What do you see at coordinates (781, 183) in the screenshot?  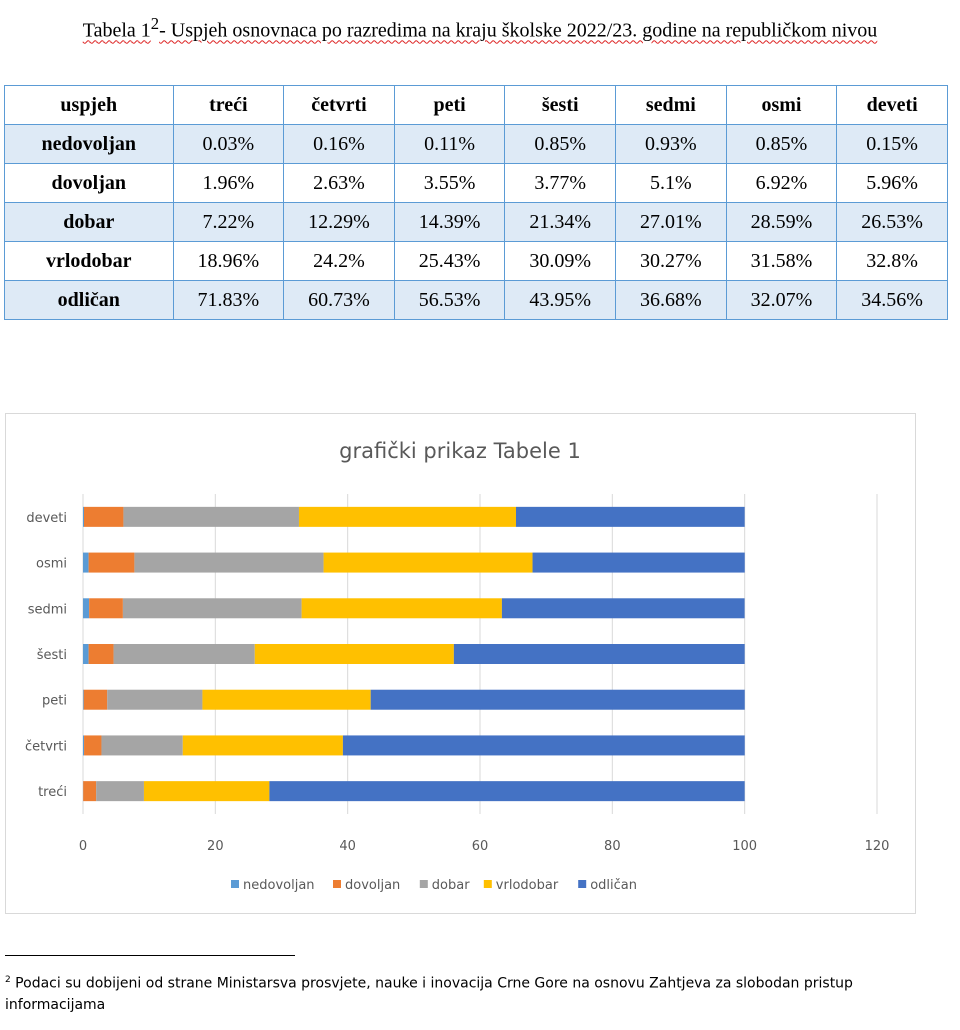 I see `table-cell: 6.92%` at bounding box center [781, 183].